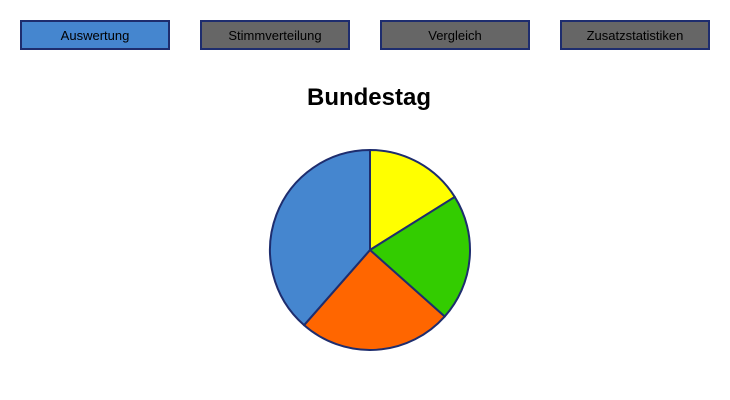 Image resolution: width=730 pixels, height=400 pixels. I want to click on tab-auswertung: Auswertung, so click(95, 35).